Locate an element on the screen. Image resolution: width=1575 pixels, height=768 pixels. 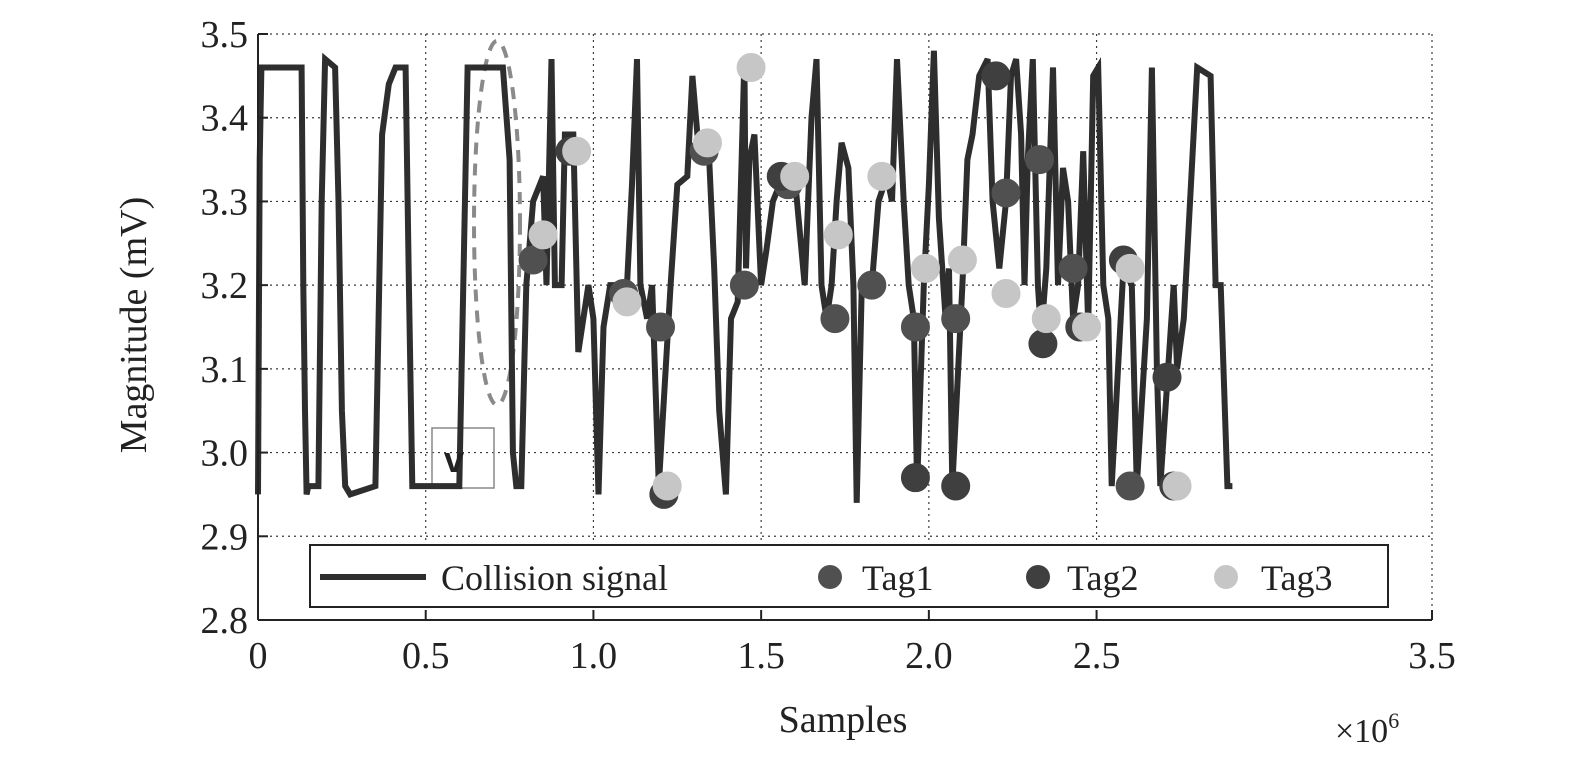
legend-swatch-tag1 is located at coordinates (830, 577).